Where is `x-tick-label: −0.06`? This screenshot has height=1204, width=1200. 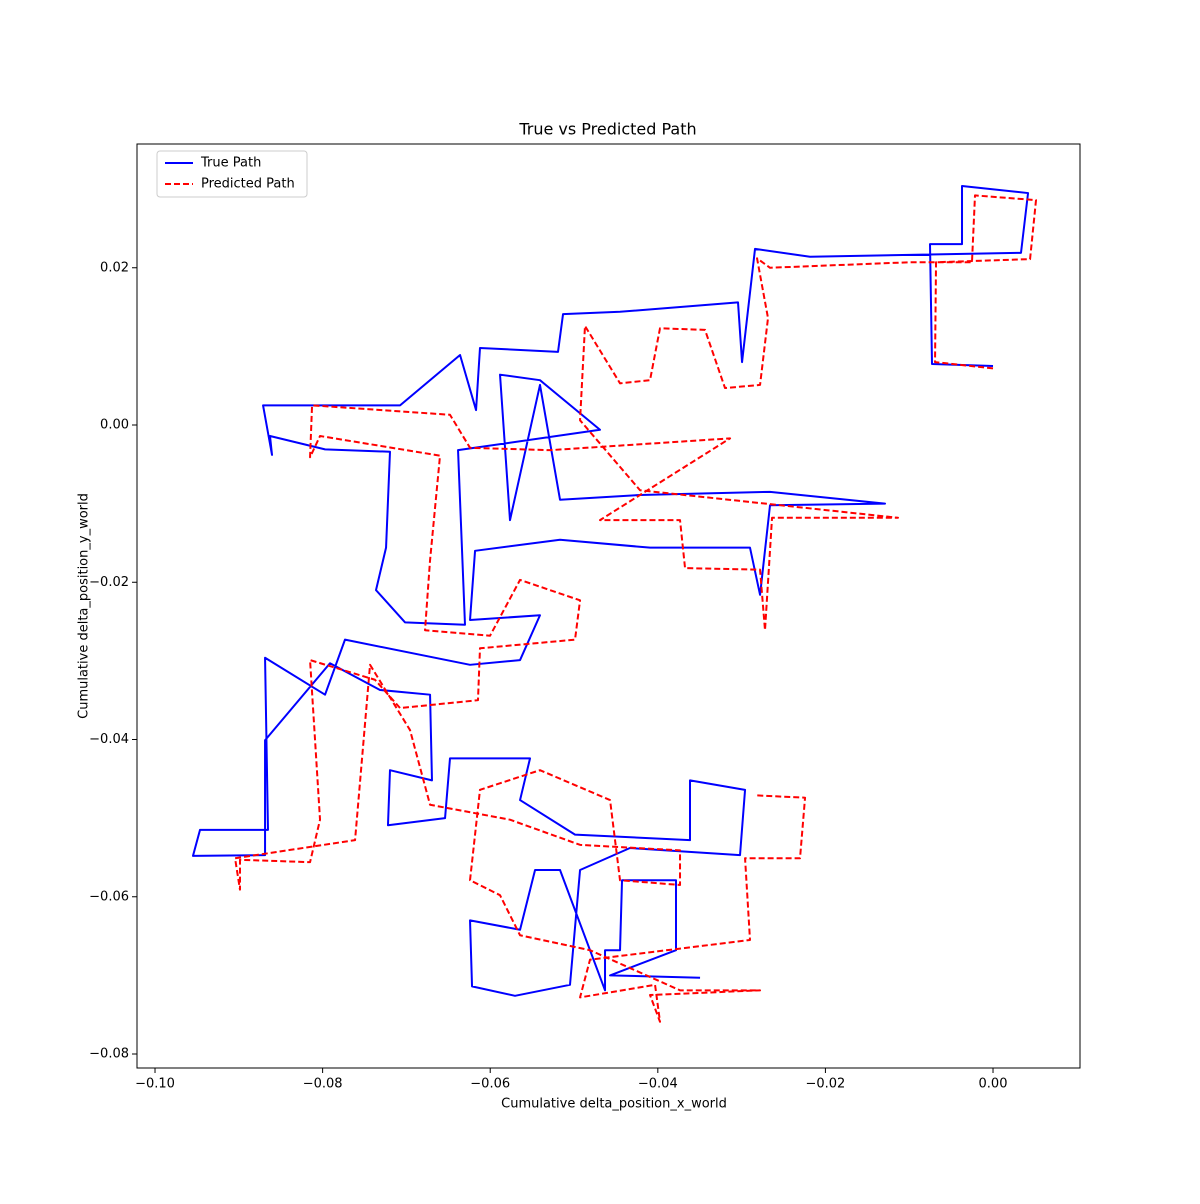
x-tick-label: −0.06 is located at coordinates (490, 1084).